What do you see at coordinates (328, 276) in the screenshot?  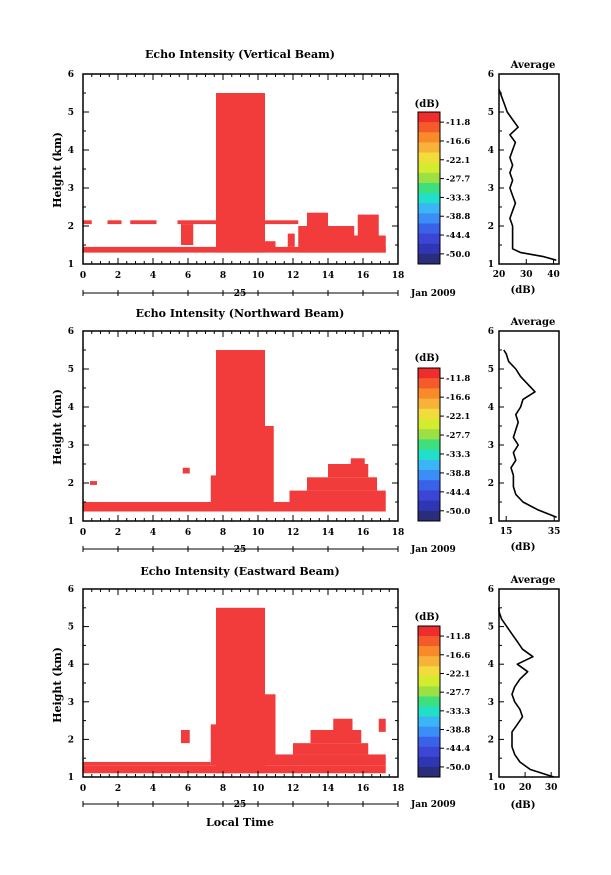 I see `x-tick-label: 14` at bounding box center [328, 276].